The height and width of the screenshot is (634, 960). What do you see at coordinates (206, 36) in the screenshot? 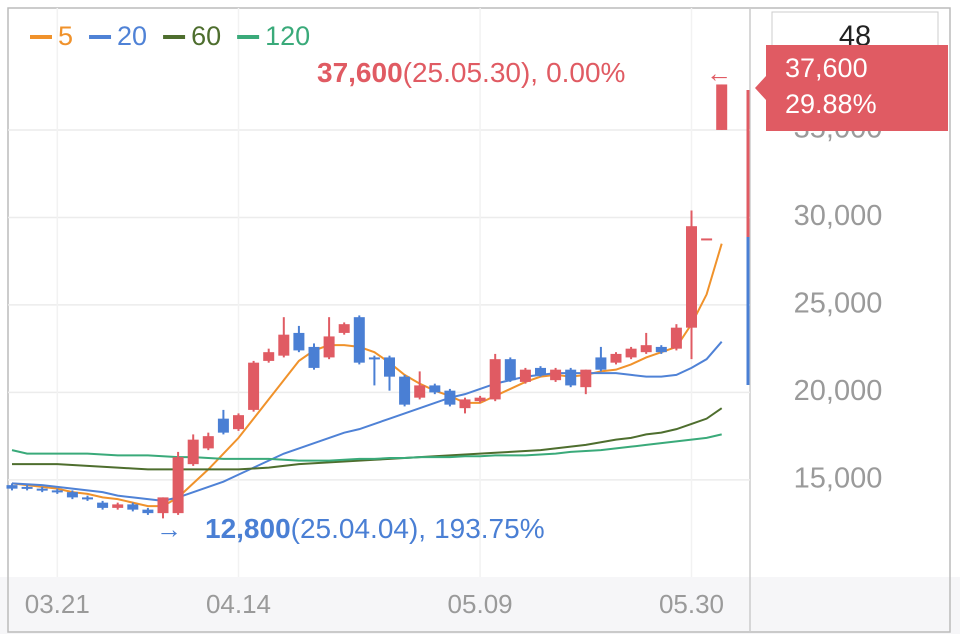
I see `legend-label: 60` at bounding box center [206, 36].